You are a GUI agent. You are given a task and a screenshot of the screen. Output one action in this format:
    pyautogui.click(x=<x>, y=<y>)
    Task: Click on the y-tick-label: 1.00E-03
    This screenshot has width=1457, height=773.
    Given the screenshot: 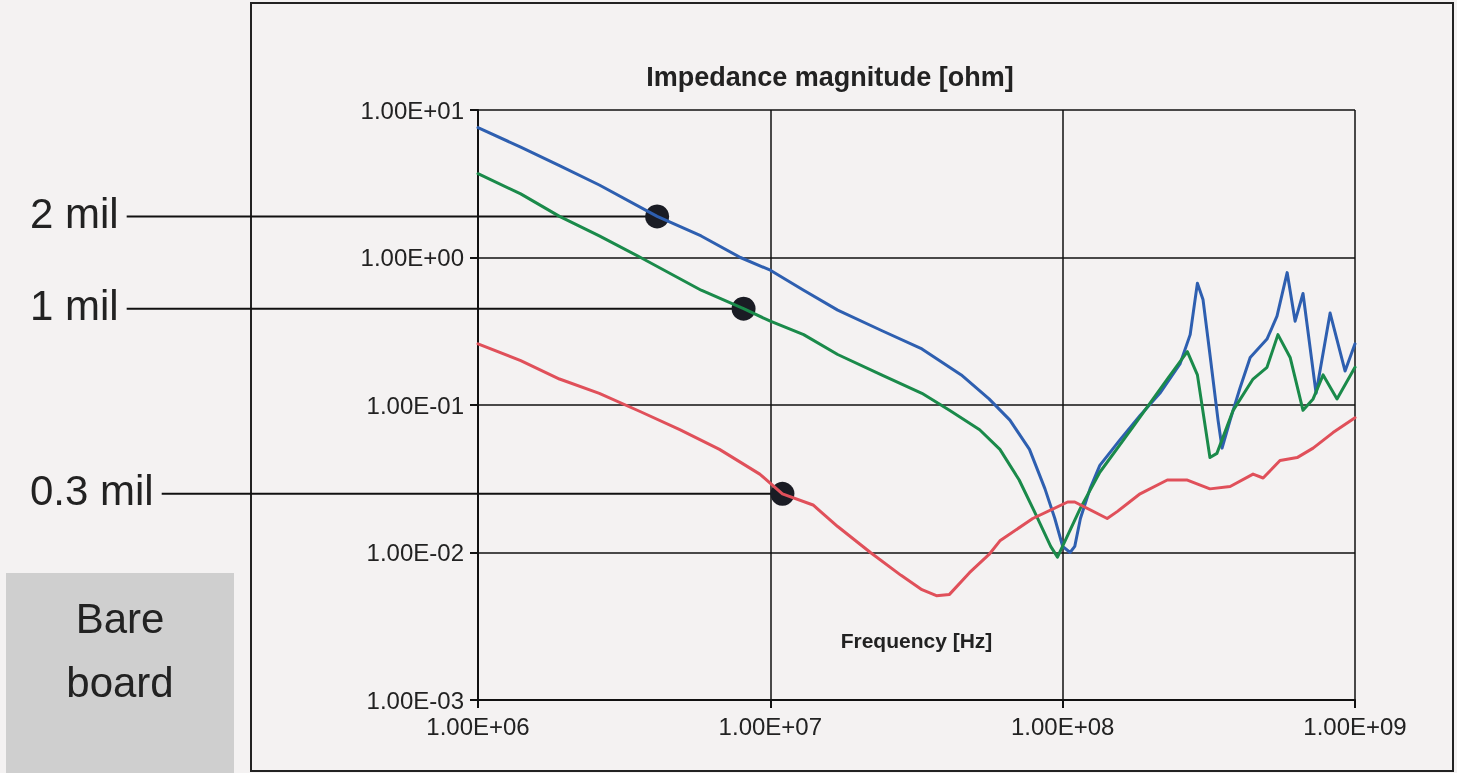 What is the action you would take?
    pyautogui.click(x=415, y=700)
    